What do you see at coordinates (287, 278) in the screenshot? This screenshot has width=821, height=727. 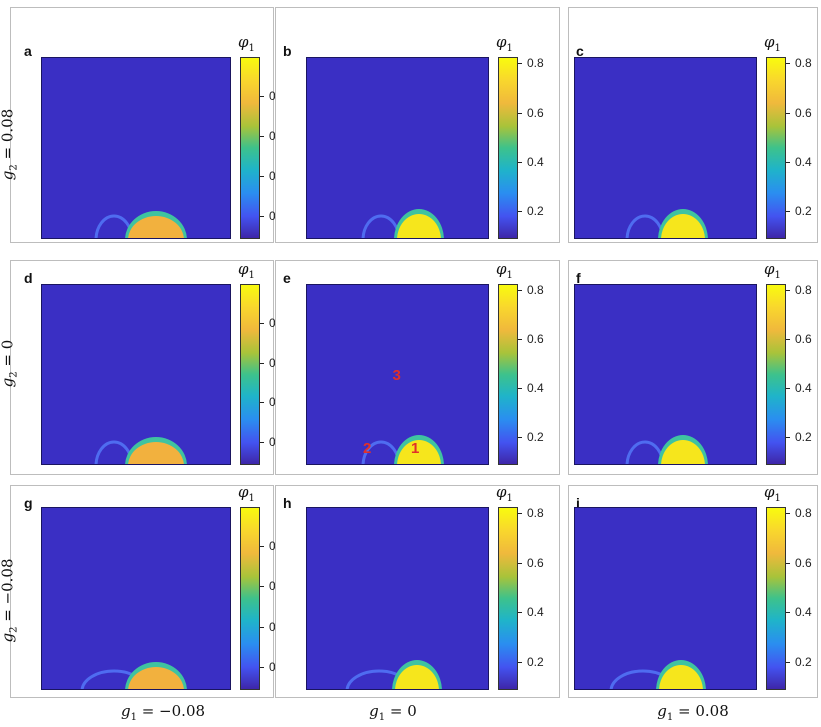 I see `panel-letter: e` at bounding box center [287, 278].